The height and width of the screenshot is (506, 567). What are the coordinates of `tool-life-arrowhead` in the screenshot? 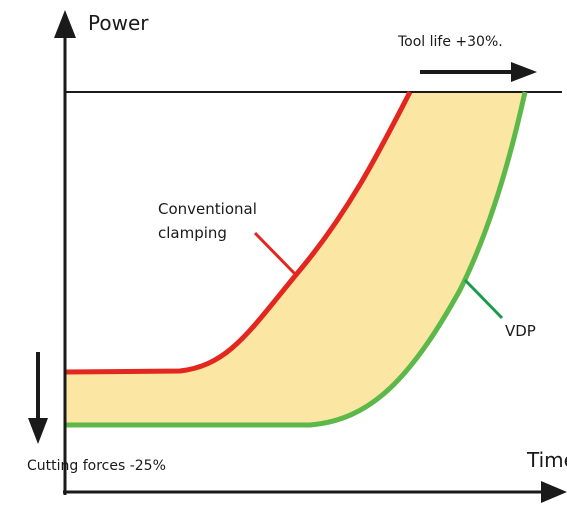 It's located at (524, 72).